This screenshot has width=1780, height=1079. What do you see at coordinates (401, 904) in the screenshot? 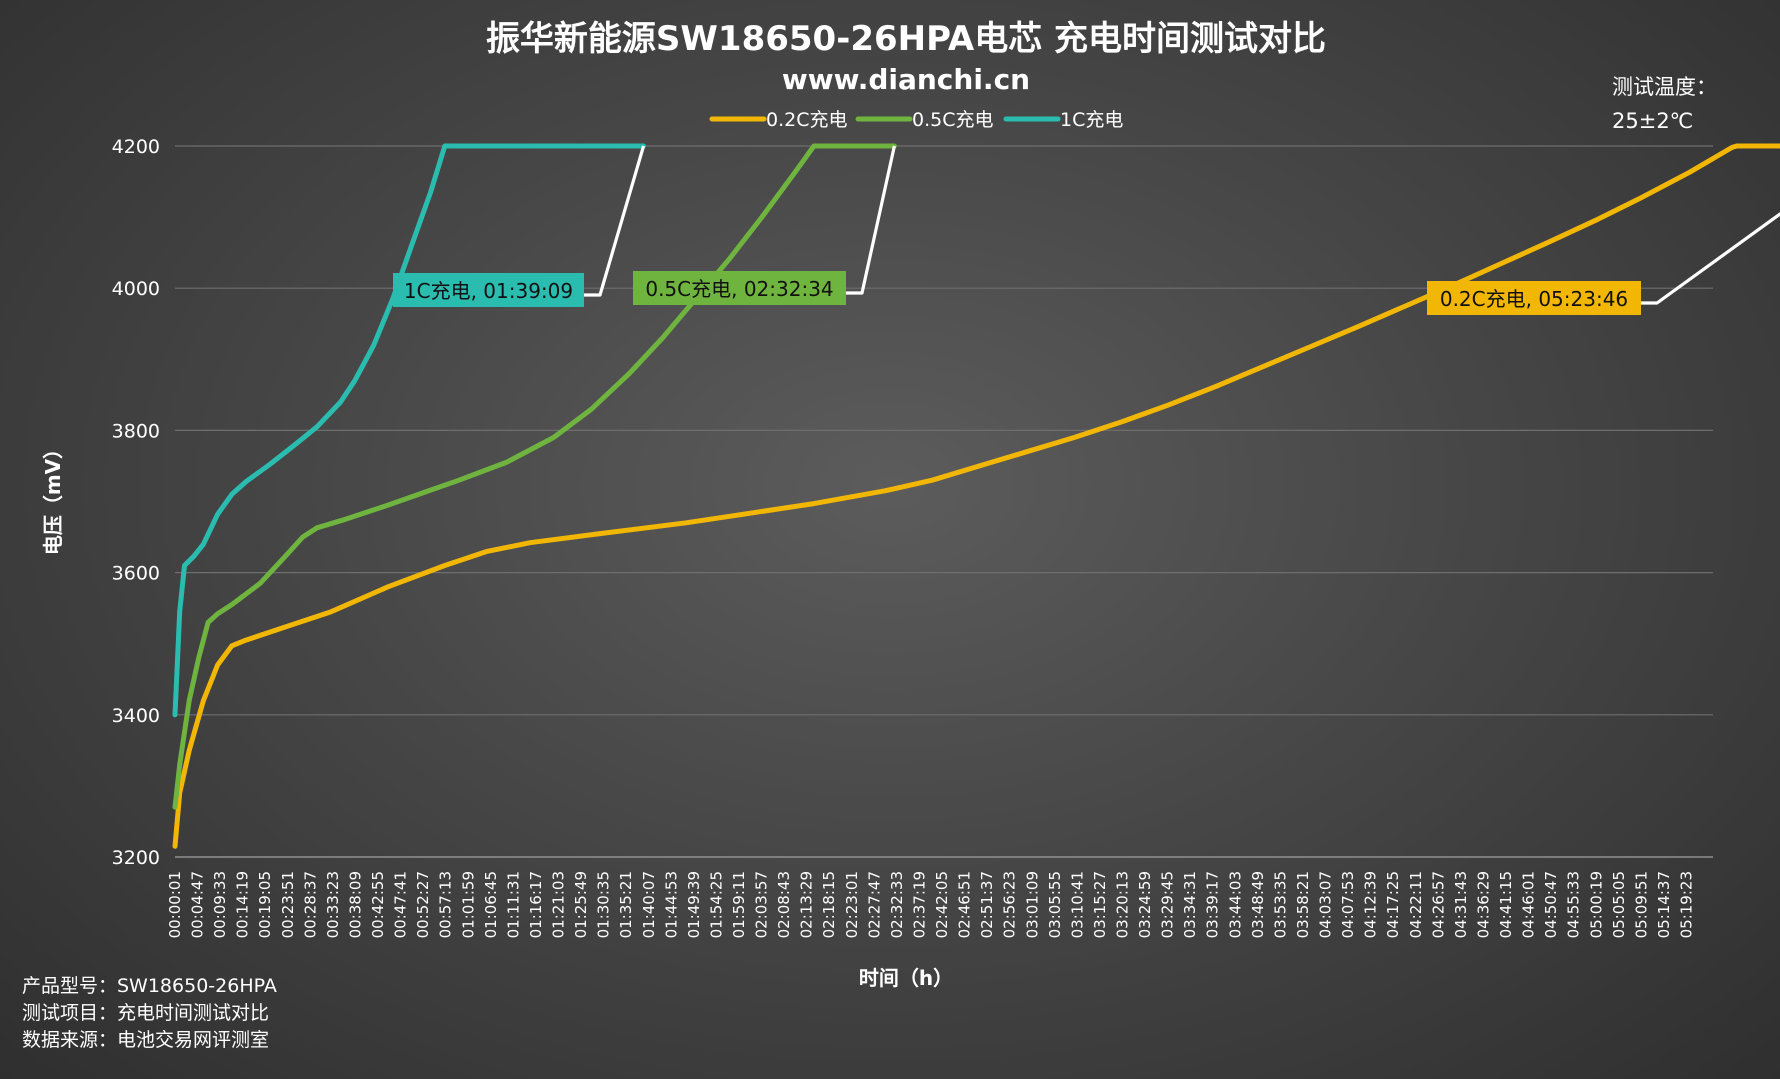
I see `x-tick-label: 00:47:41` at bounding box center [401, 904].